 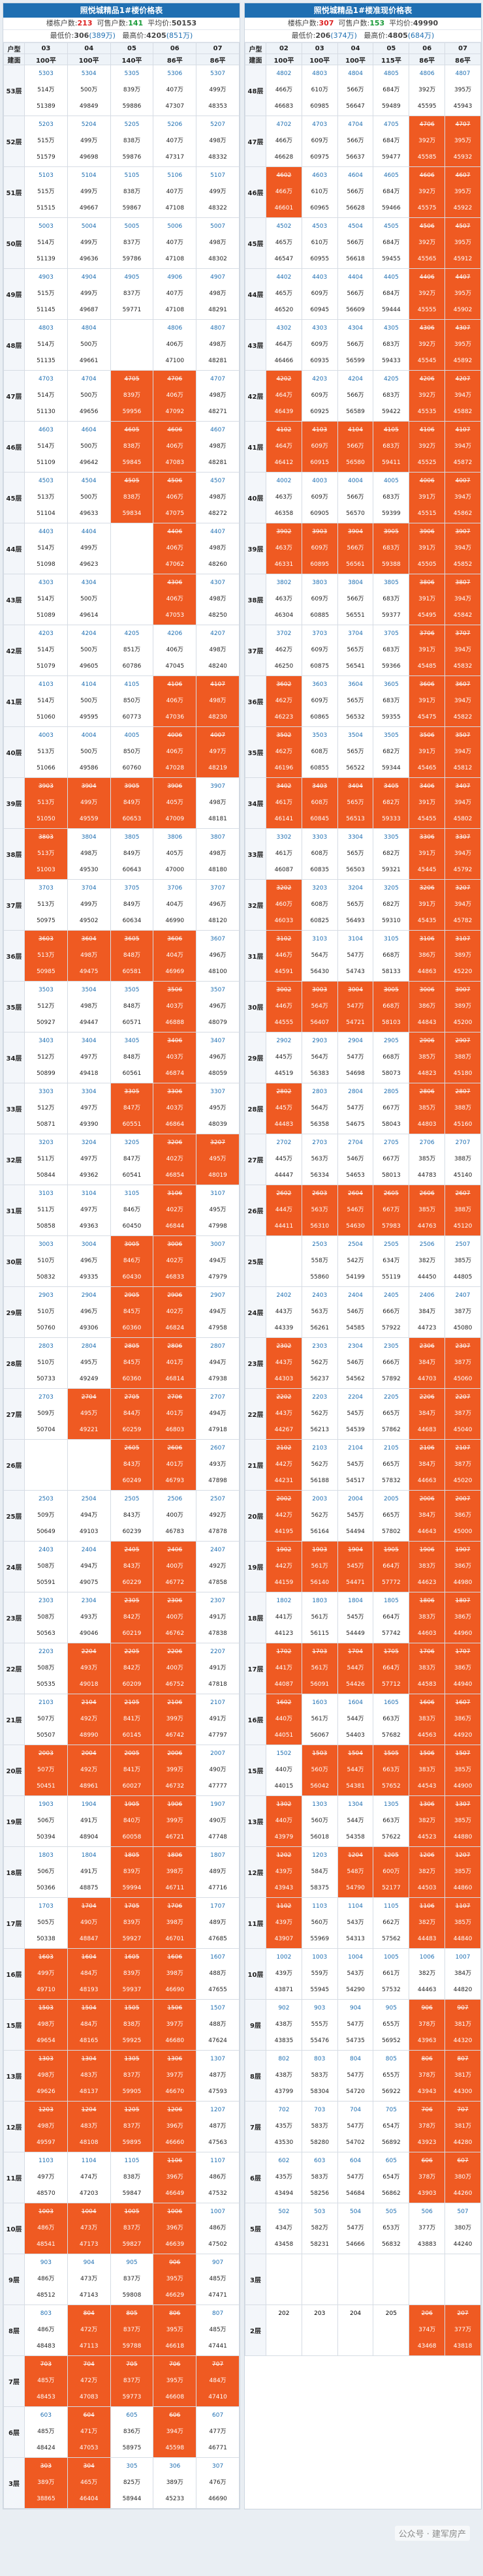 I want to click on unit-number: 4602, so click(x=284, y=175).